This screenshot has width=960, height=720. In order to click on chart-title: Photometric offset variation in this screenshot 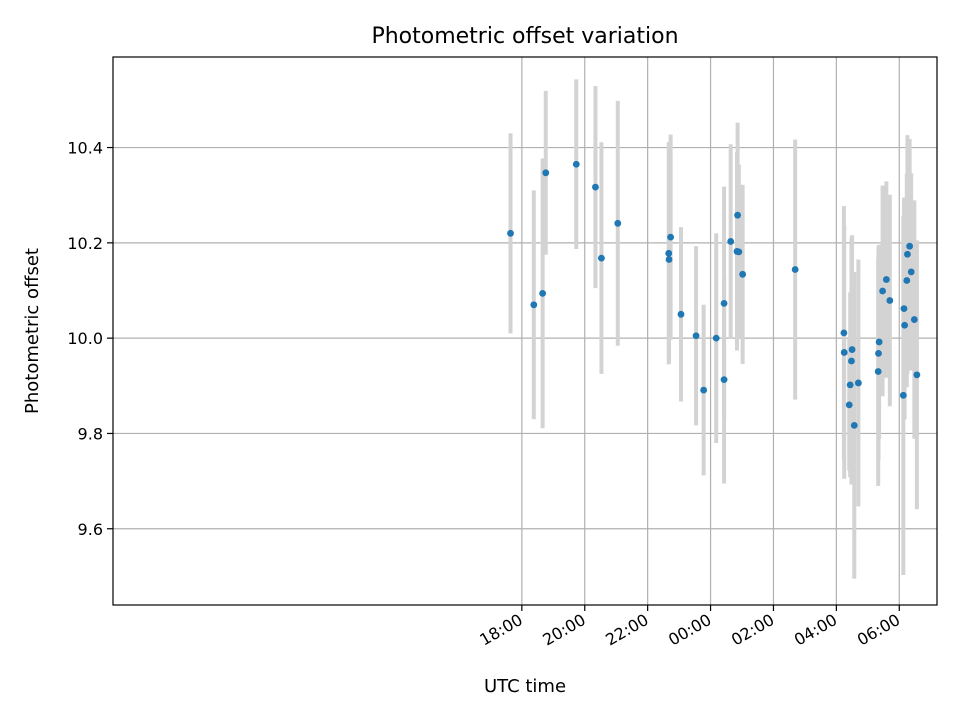, I will do `click(524, 36)`.